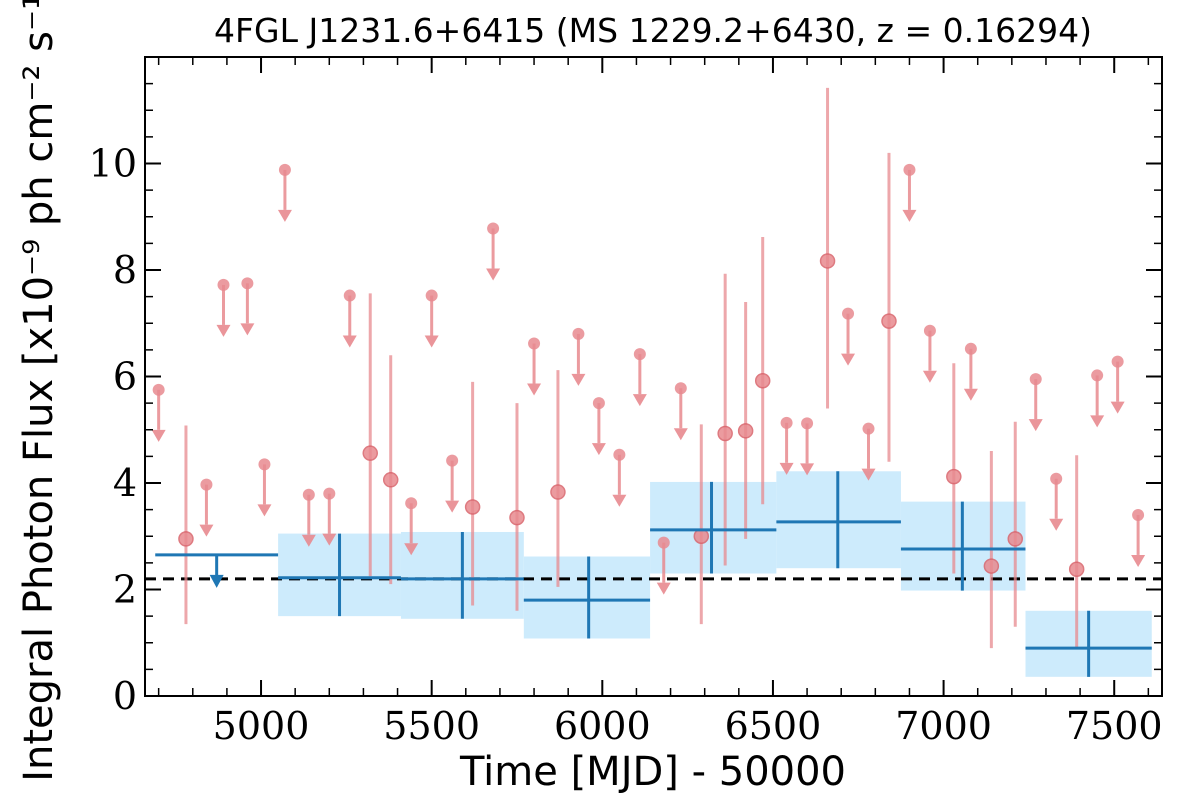 The width and height of the screenshot is (1200, 800). What do you see at coordinates (217, 570) in the screenshot?
I see `long-bin-upper-limit` at bounding box center [217, 570].